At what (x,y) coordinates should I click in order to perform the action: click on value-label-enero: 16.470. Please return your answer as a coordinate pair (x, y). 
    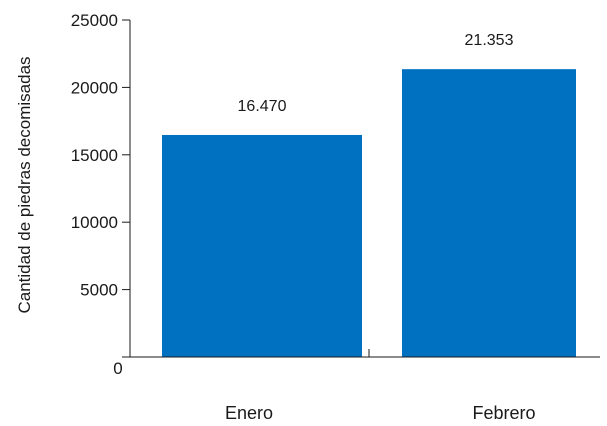
    Looking at the image, I should click on (262, 106).